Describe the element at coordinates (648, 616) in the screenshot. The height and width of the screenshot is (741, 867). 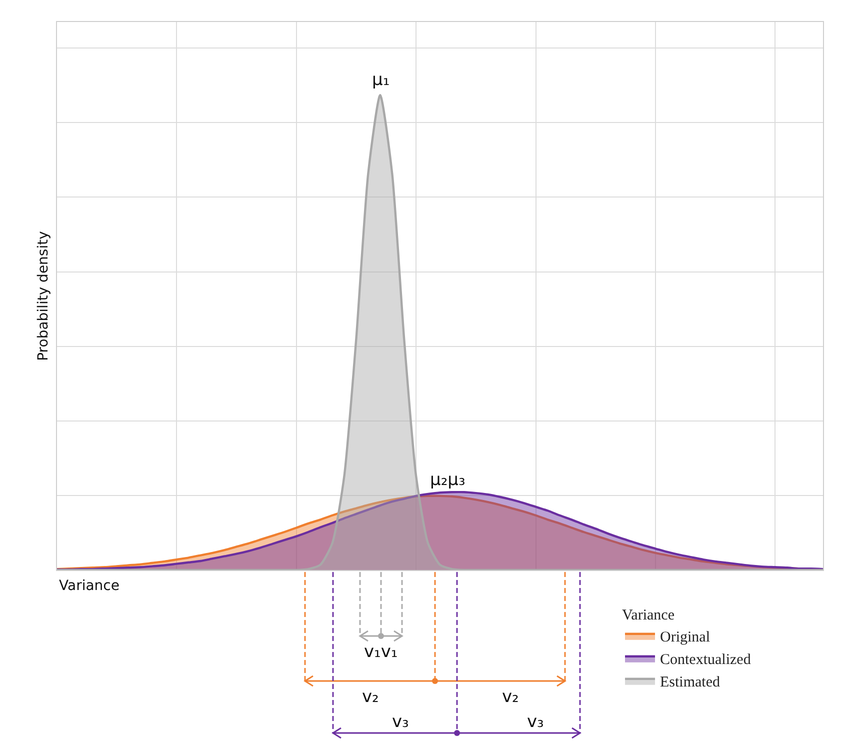
I see `legend-title: Variance` at that location.